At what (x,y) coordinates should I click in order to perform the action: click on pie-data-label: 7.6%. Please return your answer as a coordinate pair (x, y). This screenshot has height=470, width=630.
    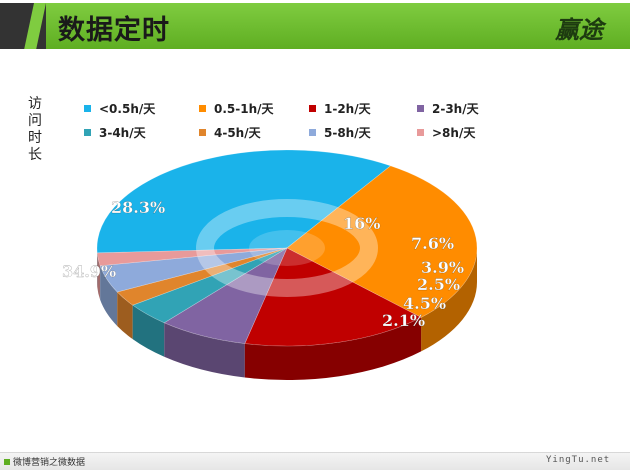
    Looking at the image, I should click on (432, 243).